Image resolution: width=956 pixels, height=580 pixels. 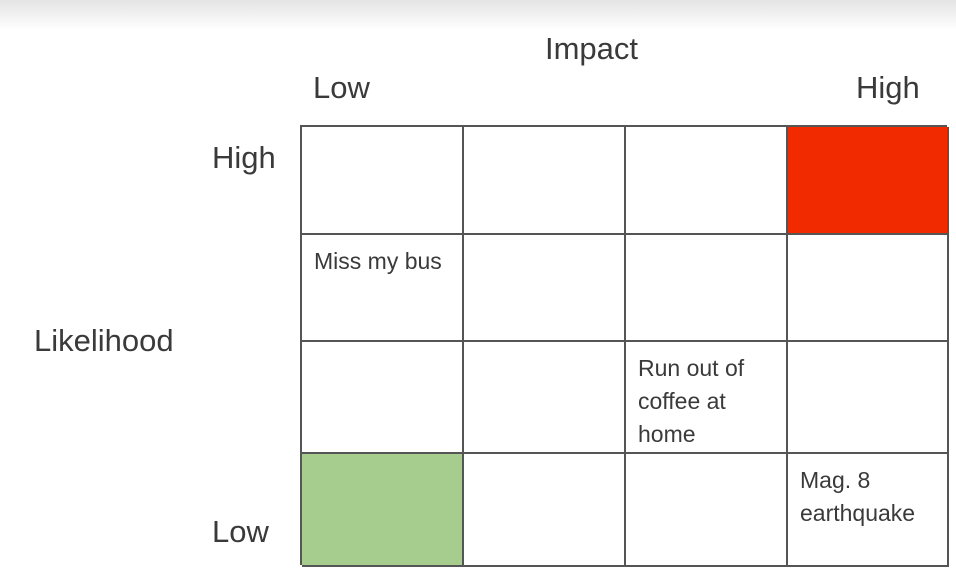 I want to click on matrix-cell-high-risk, so click(x=868, y=181).